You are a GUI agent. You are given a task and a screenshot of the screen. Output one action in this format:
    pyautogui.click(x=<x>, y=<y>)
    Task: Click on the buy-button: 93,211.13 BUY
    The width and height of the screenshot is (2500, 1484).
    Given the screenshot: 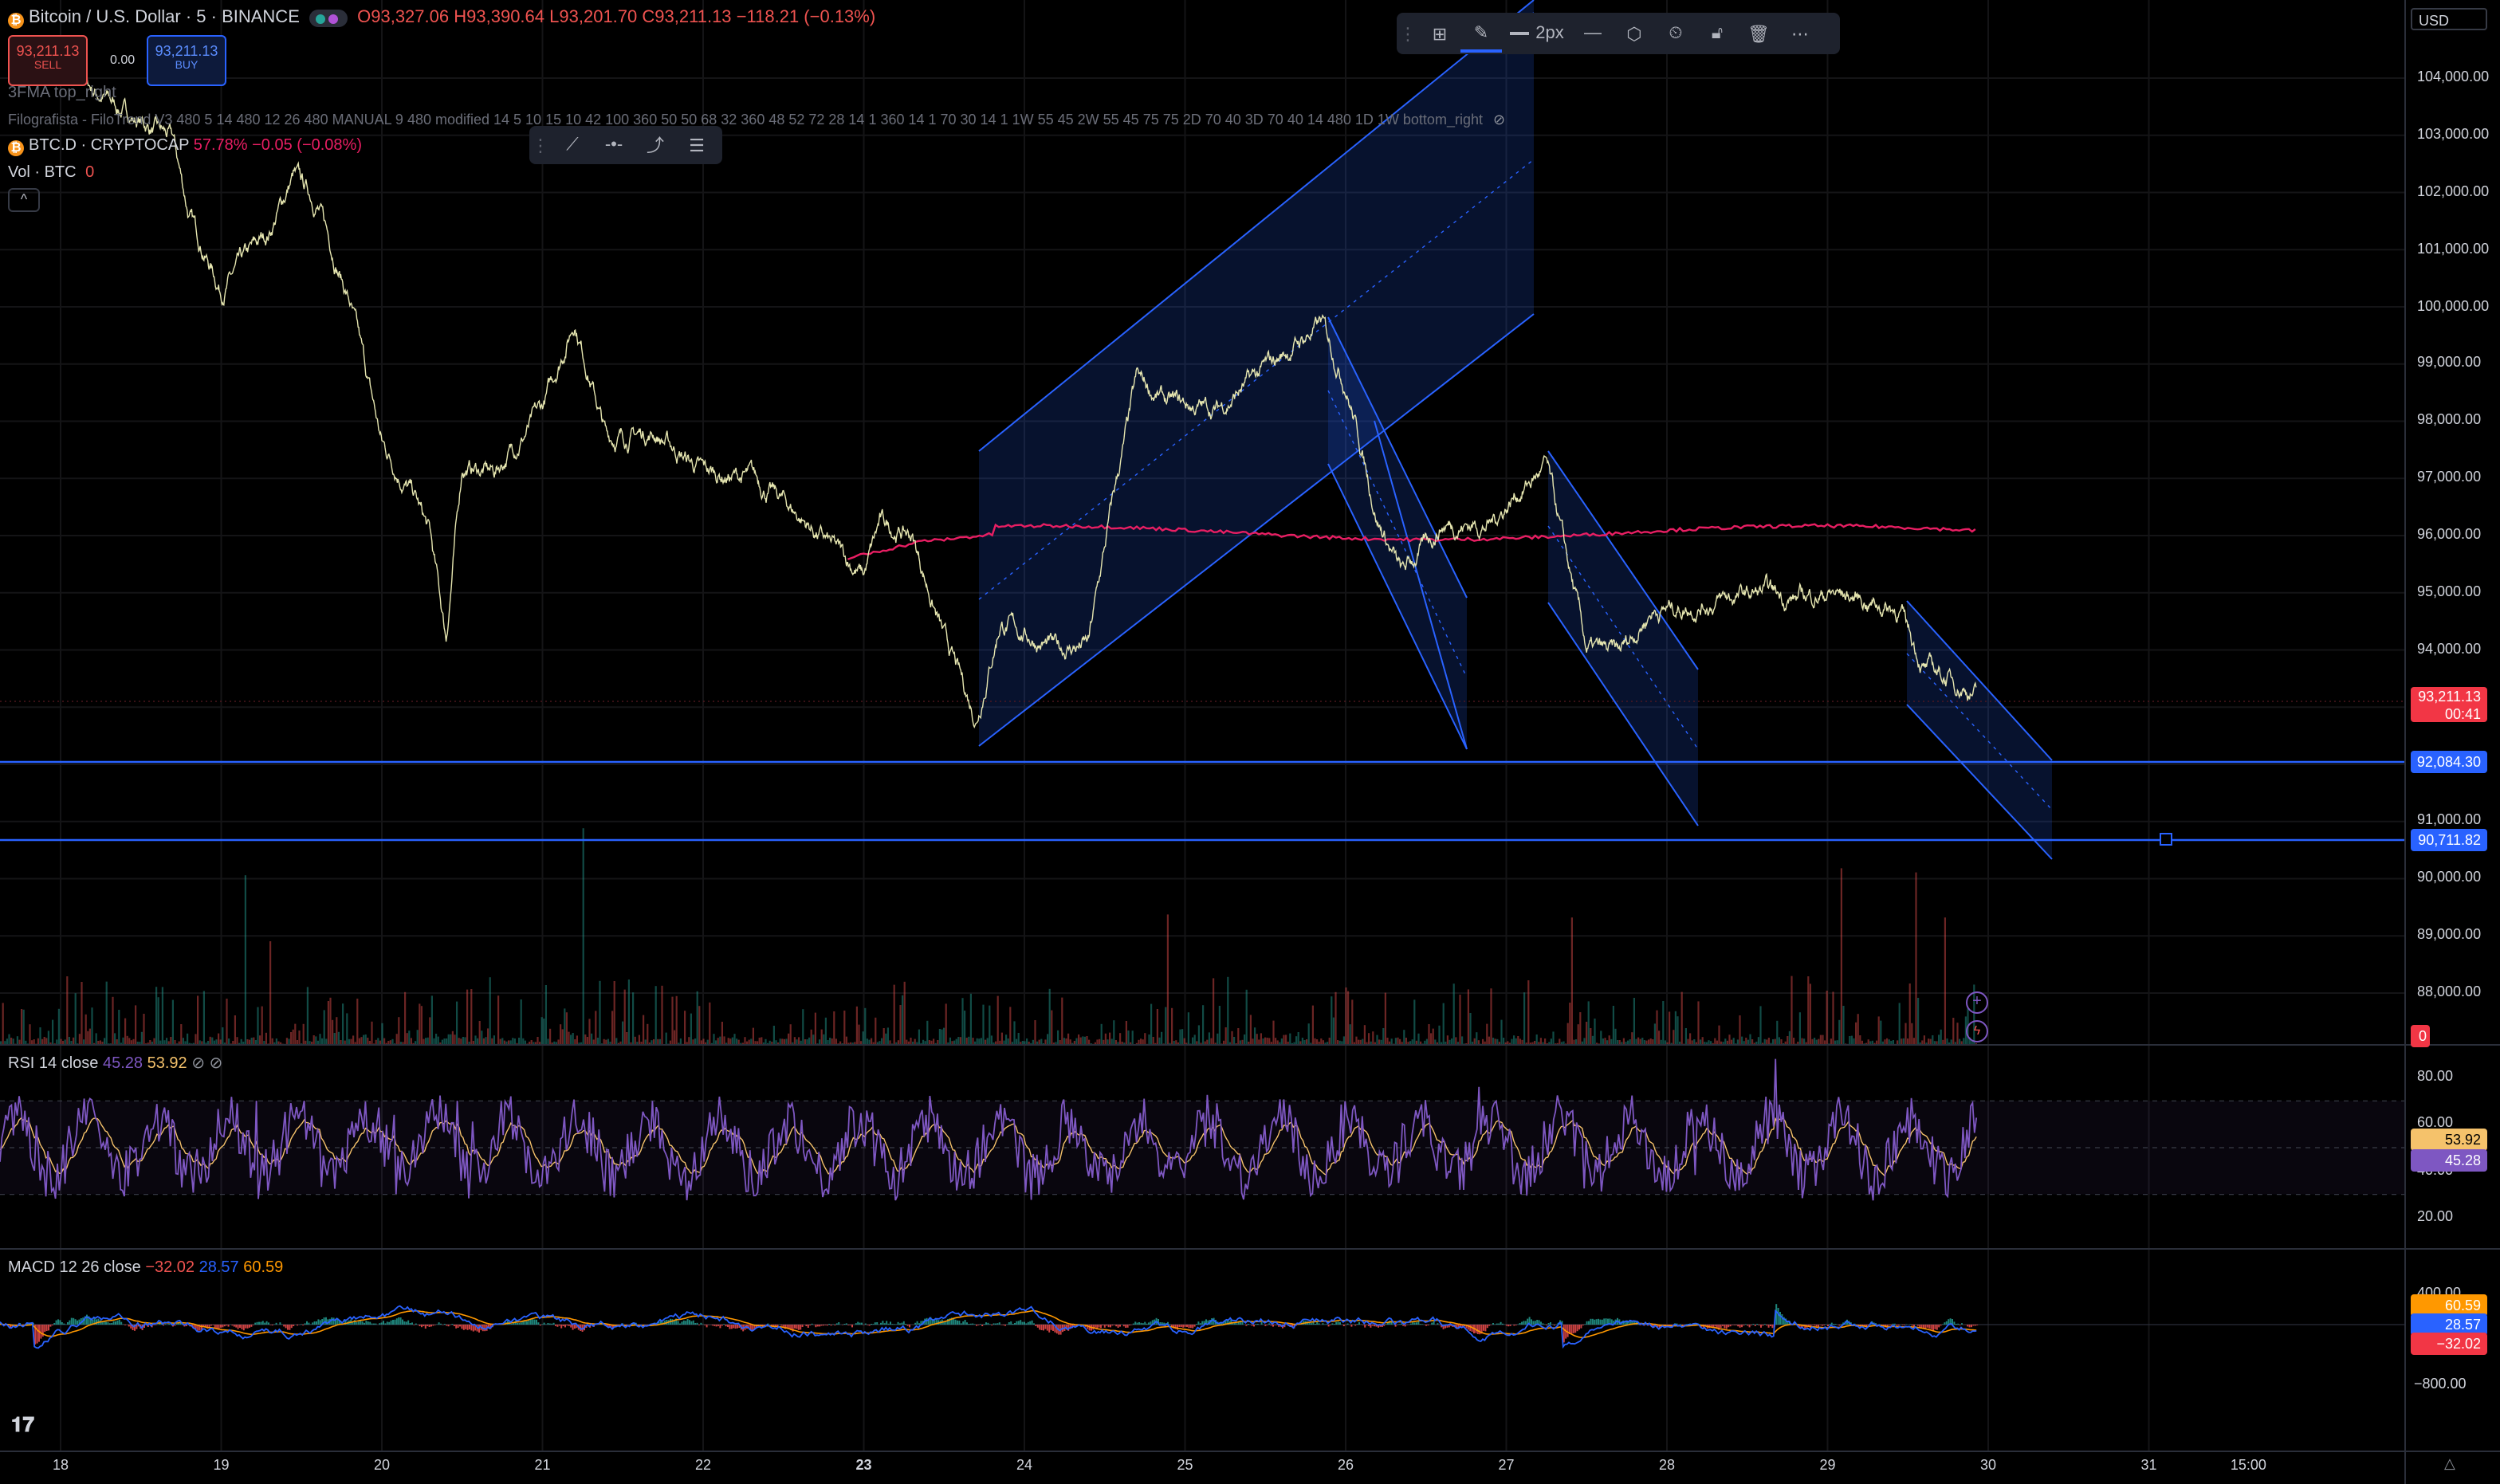 What is the action you would take?
    pyautogui.click(x=186, y=60)
    